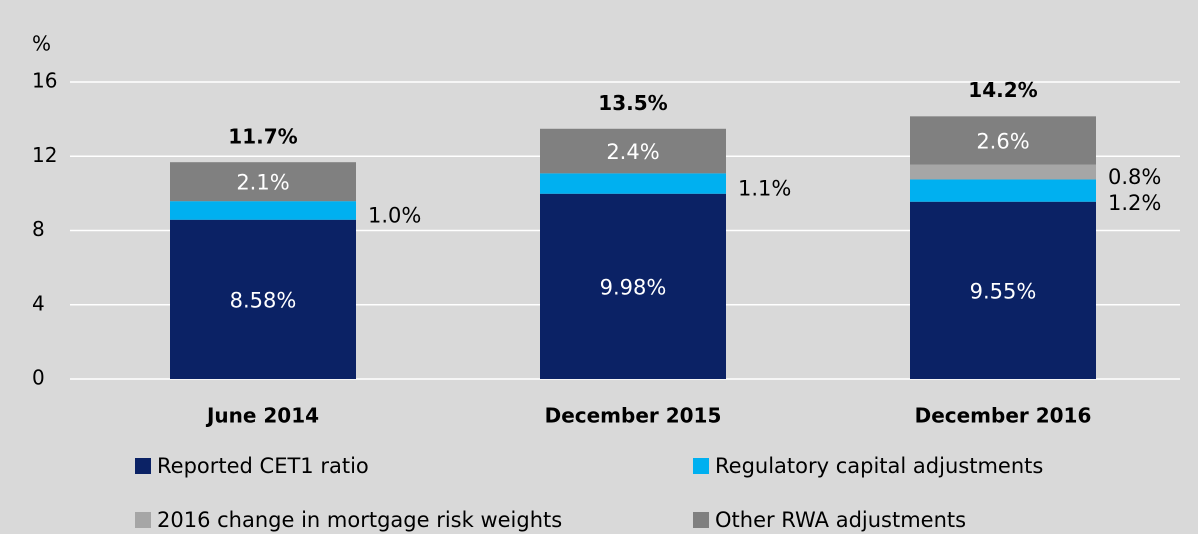  Describe the element at coordinates (1002, 90) in the screenshot. I see `total-label: 14.2%` at that location.